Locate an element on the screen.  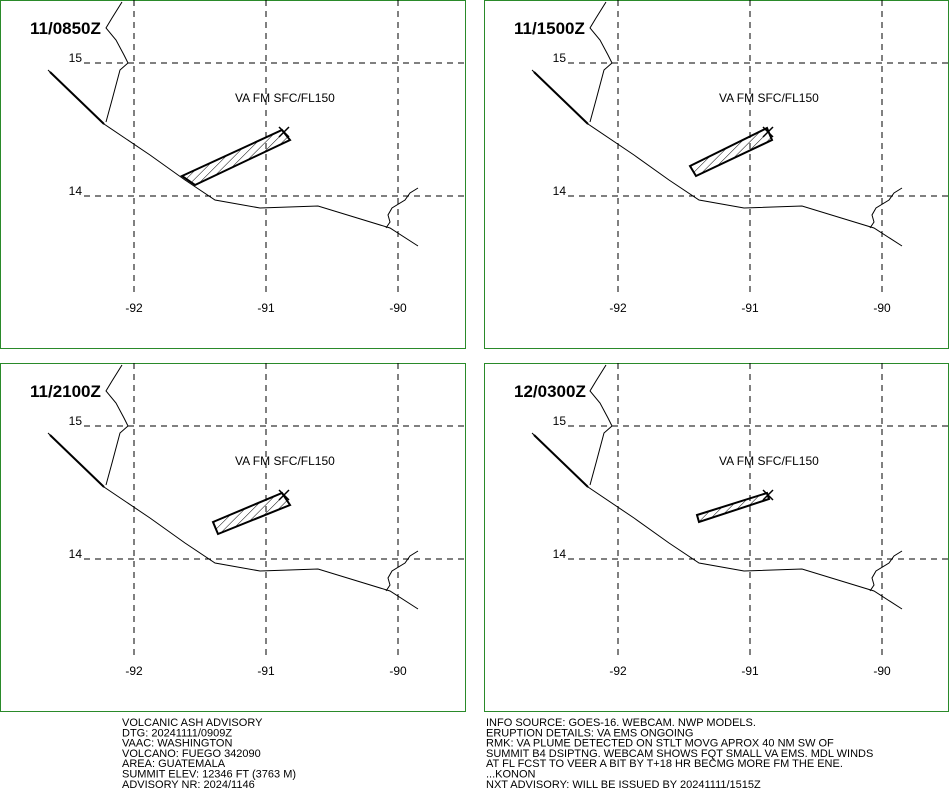
panel-time: 11/0850Z is located at coordinates (65, 28).